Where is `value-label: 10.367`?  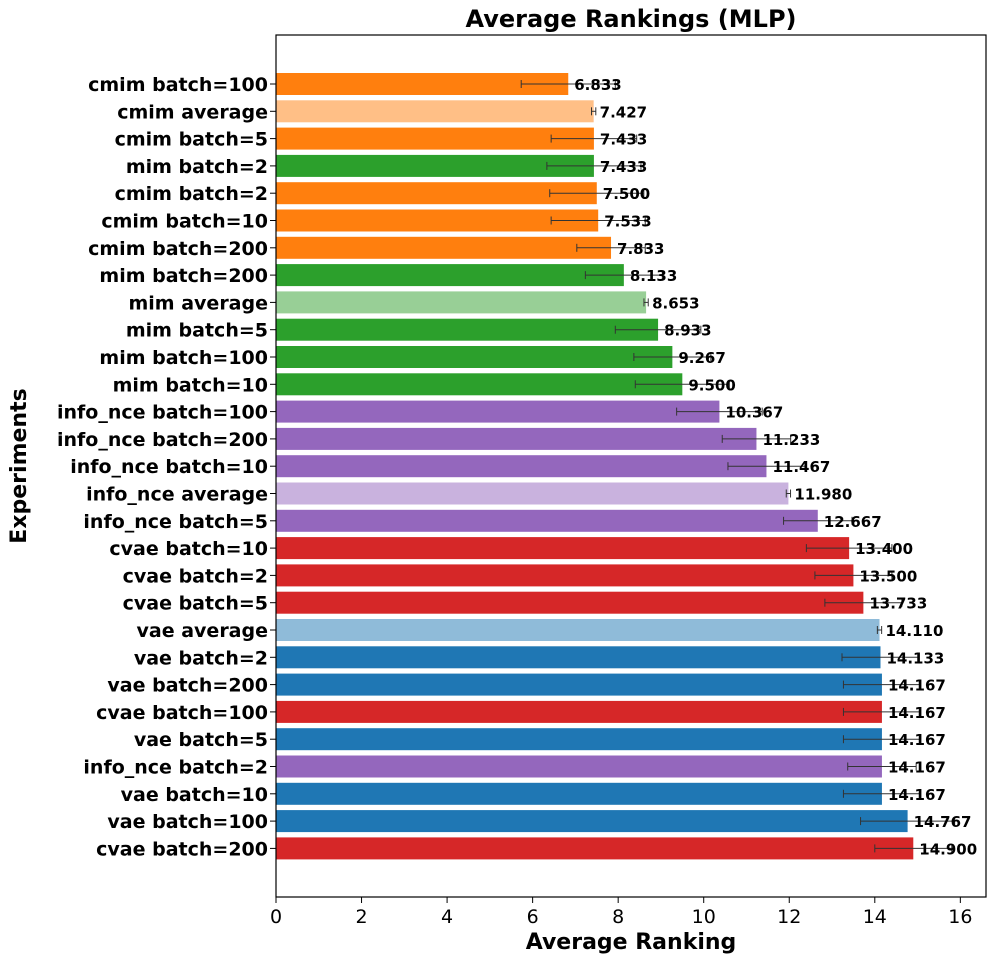
value-label: 10.367 is located at coordinates (754, 413).